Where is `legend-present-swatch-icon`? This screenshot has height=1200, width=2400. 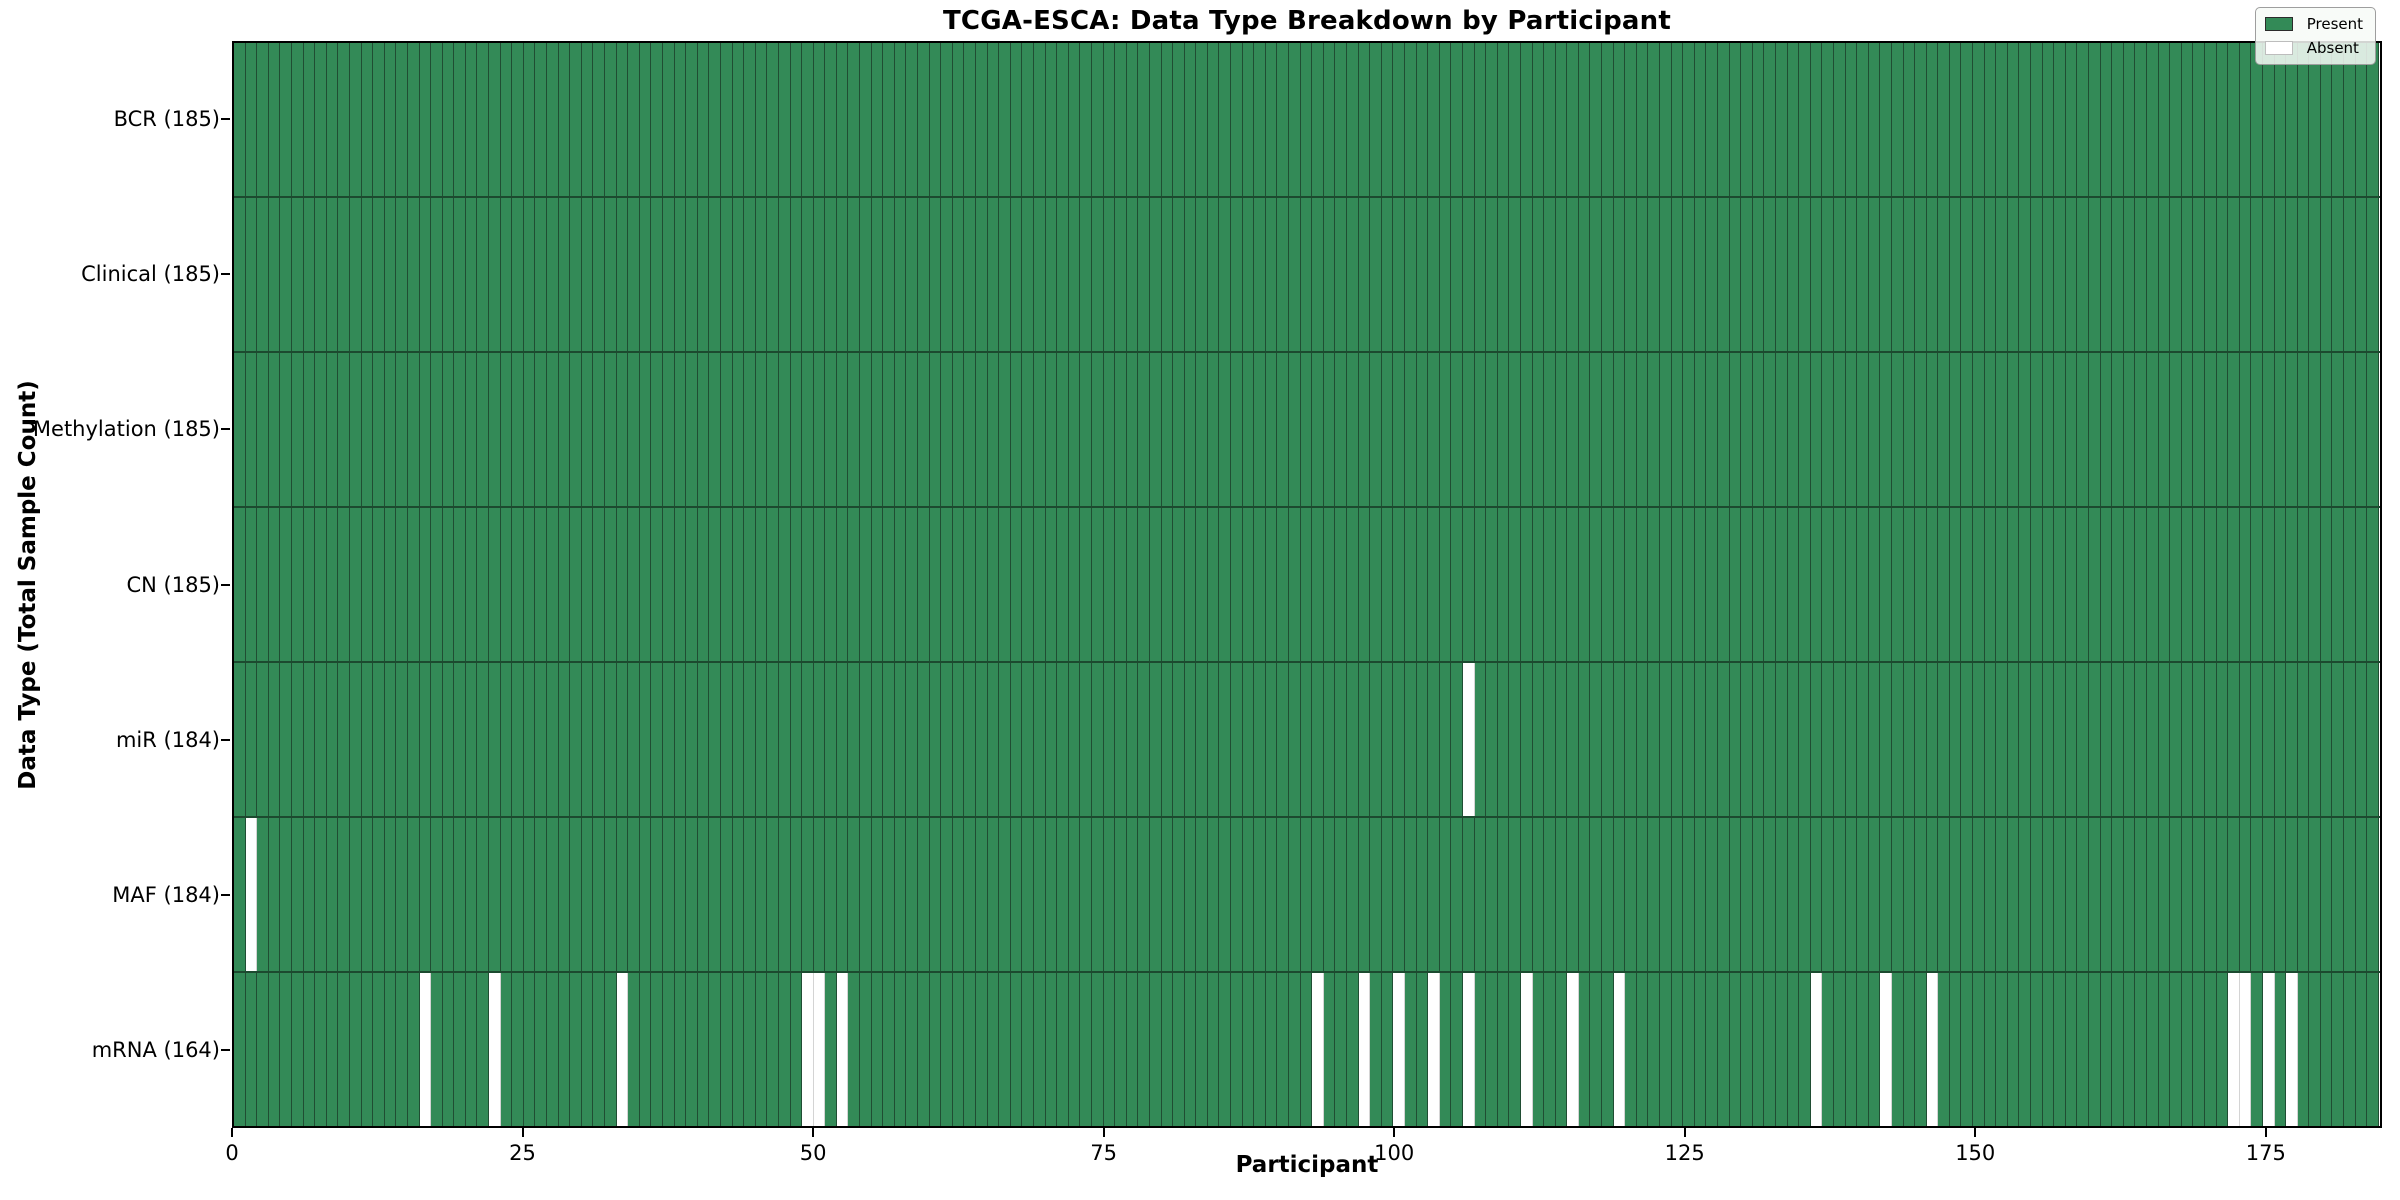 legend-present-swatch-icon is located at coordinates (2278, 24).